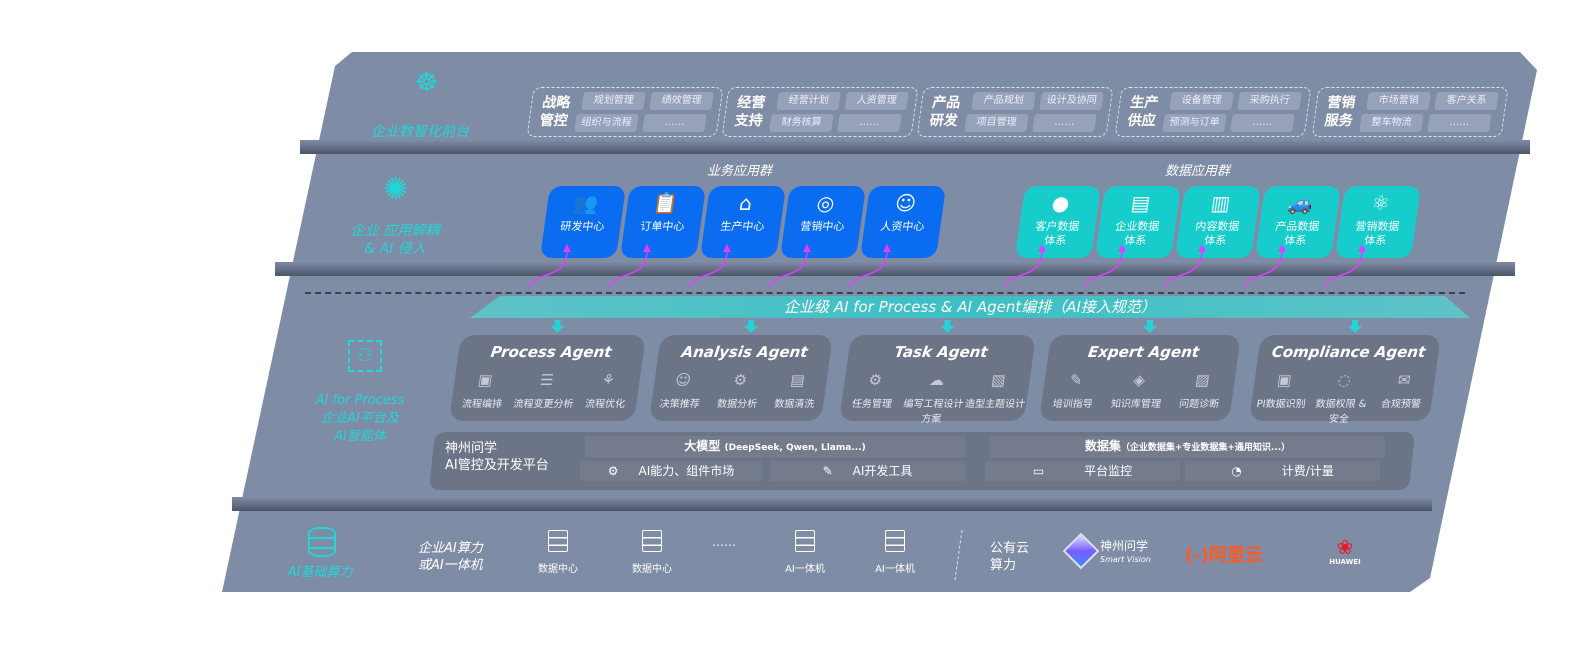  What do you see at coordinates (396, 189) in the screenshot?
I see `molecule-icon: ✺` at bounding box center [396, 189].